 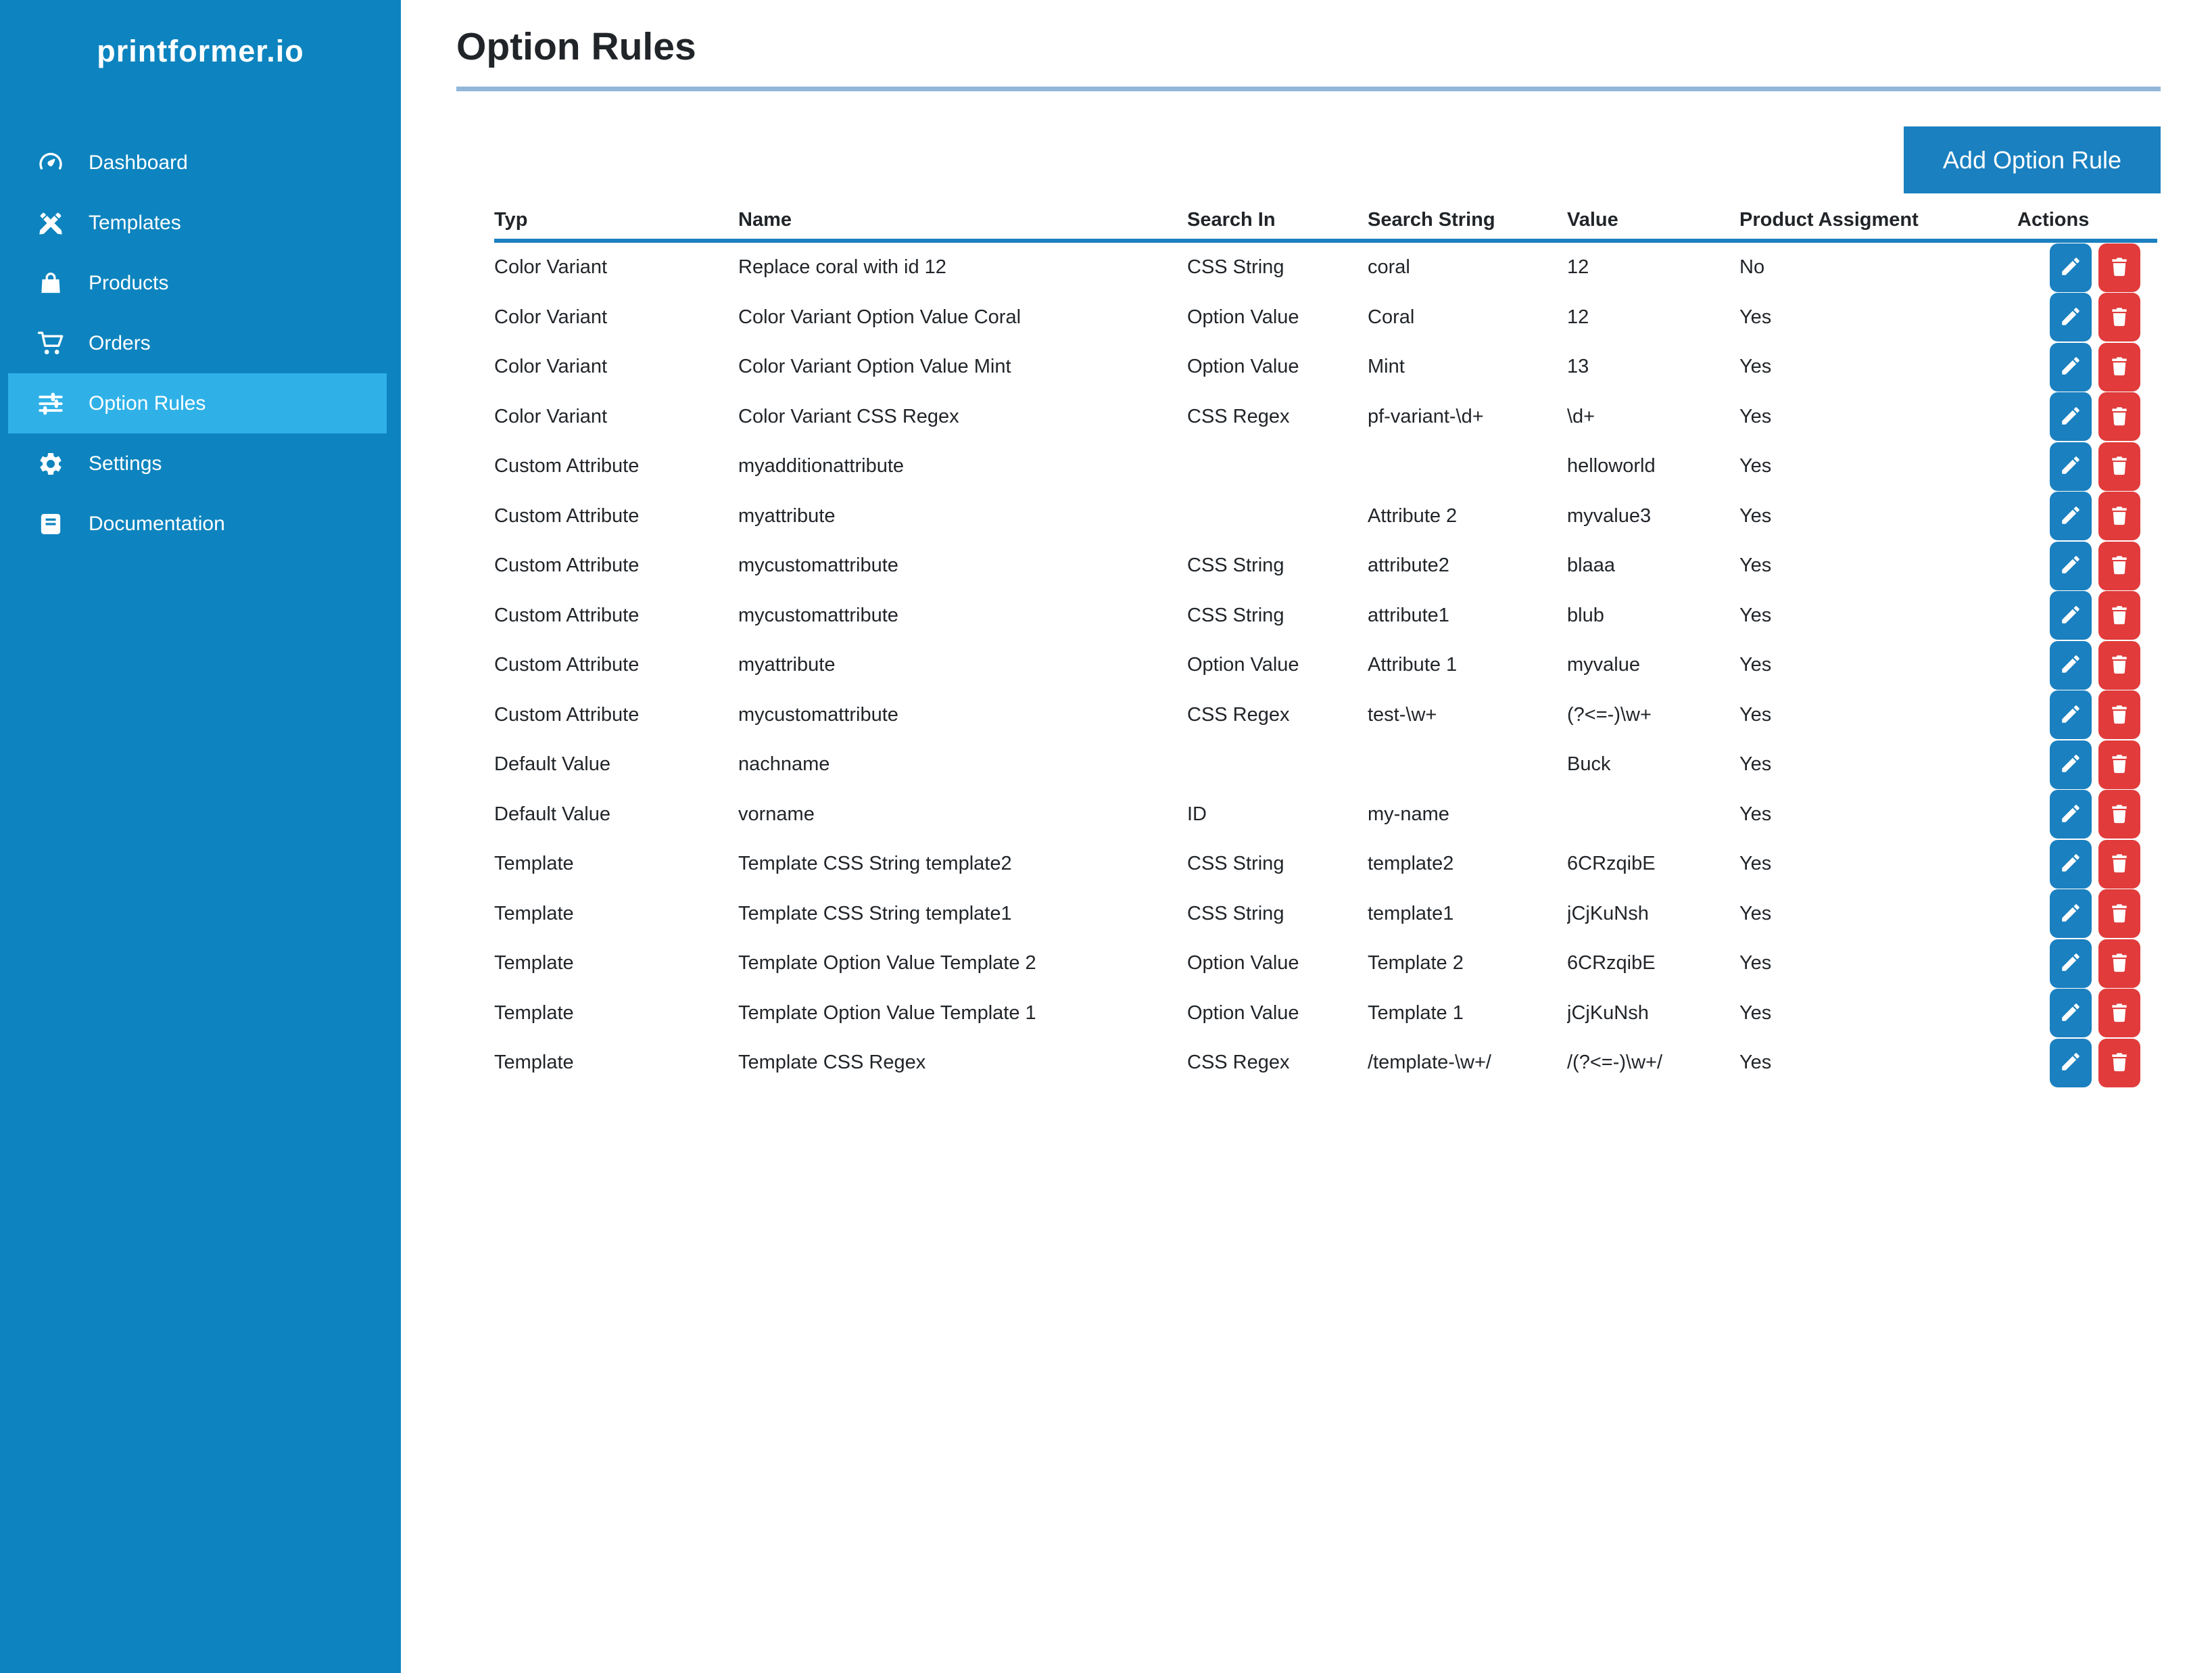 I want to click on cell-value: 6CRzqibE, so click(x=1611, y=864).